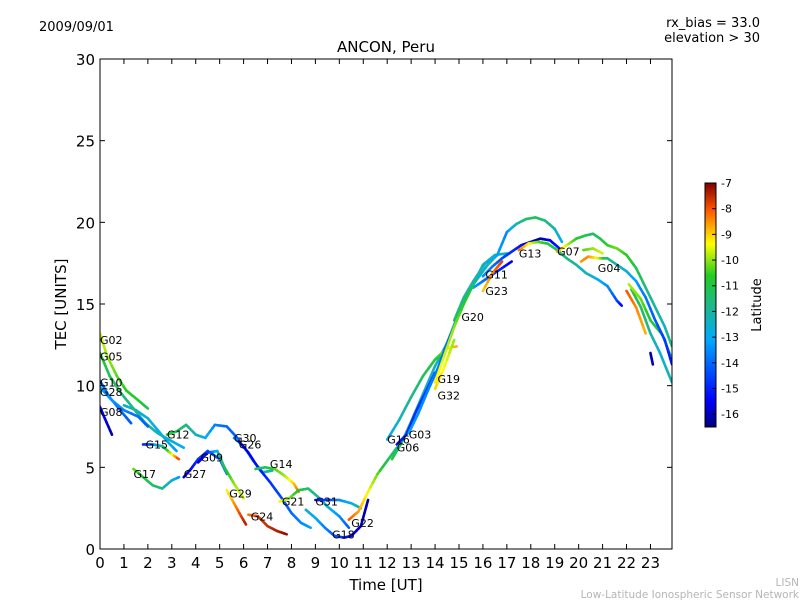 This screenshot has height=600, width=800. I want to click on x-tick-label: 21, so click(602, 563).